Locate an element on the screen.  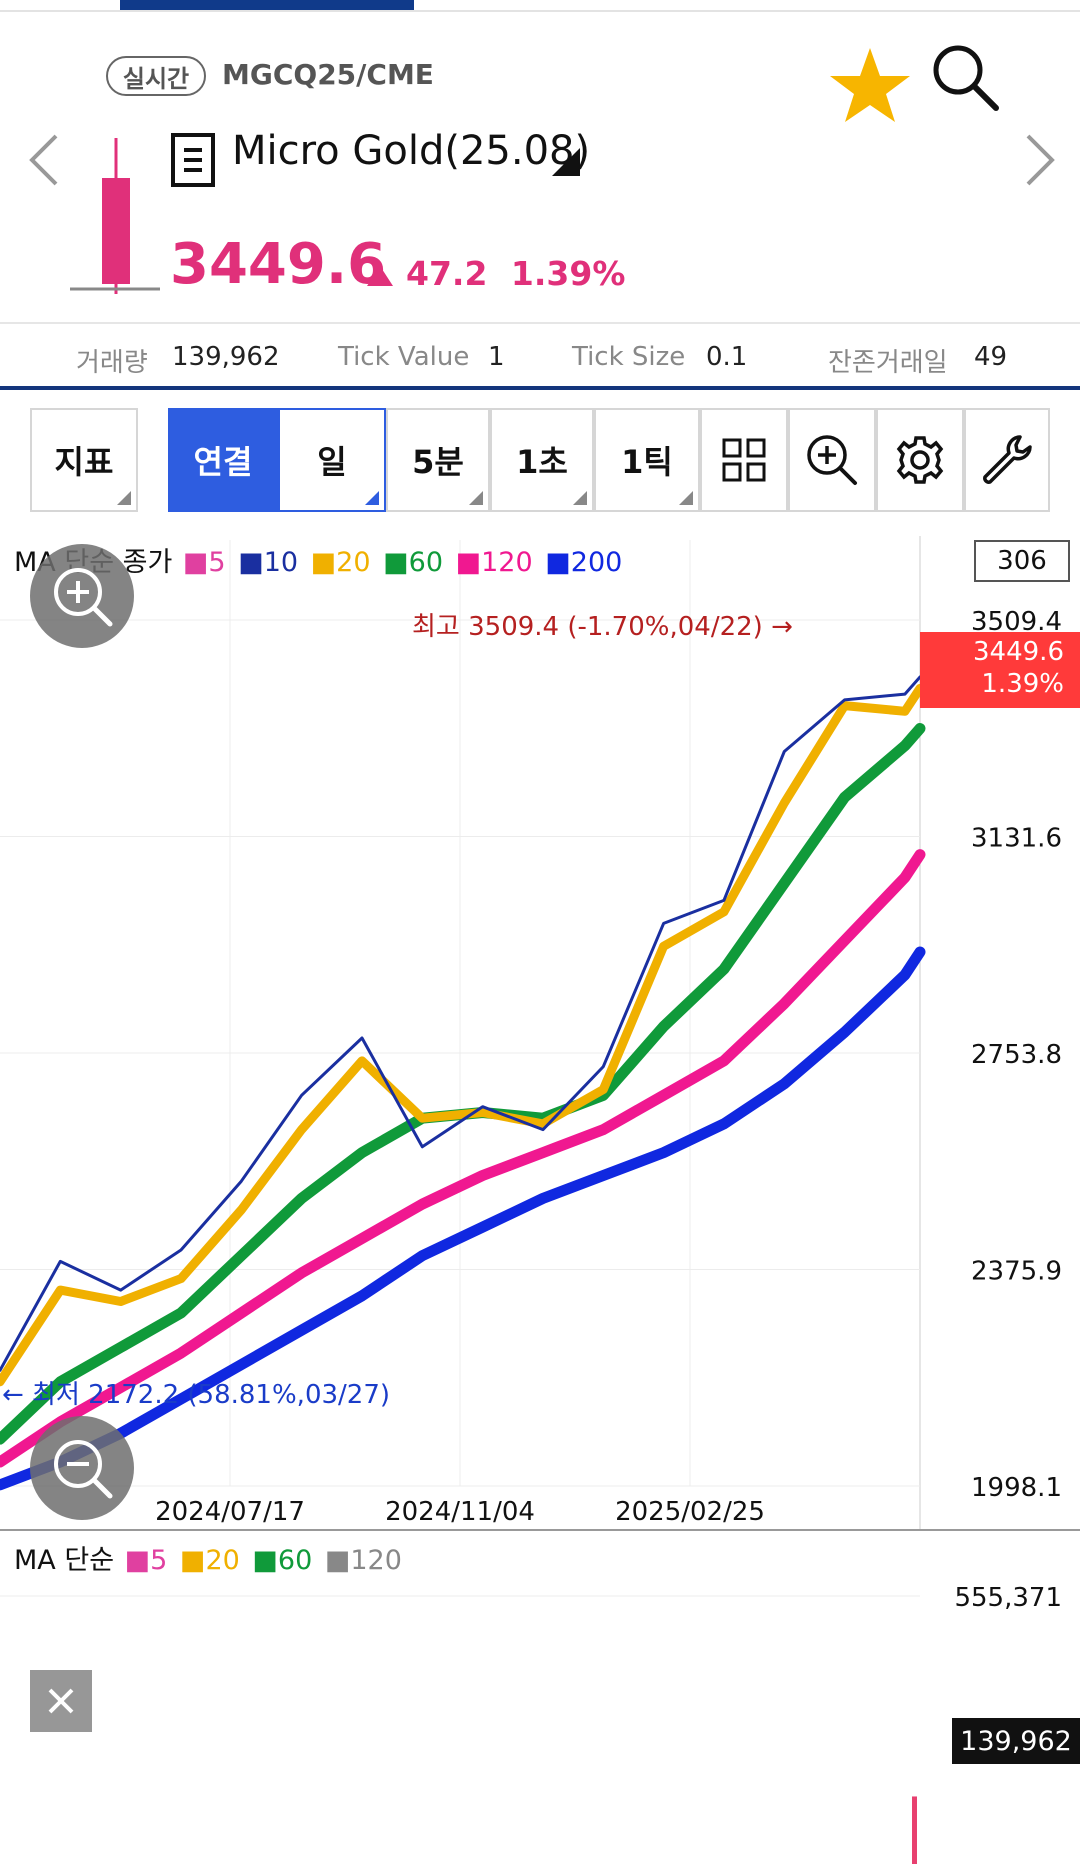
high-price-note: 최고 3509.4 (-1.70%,04/22) → is located at coordinates (602, 627).